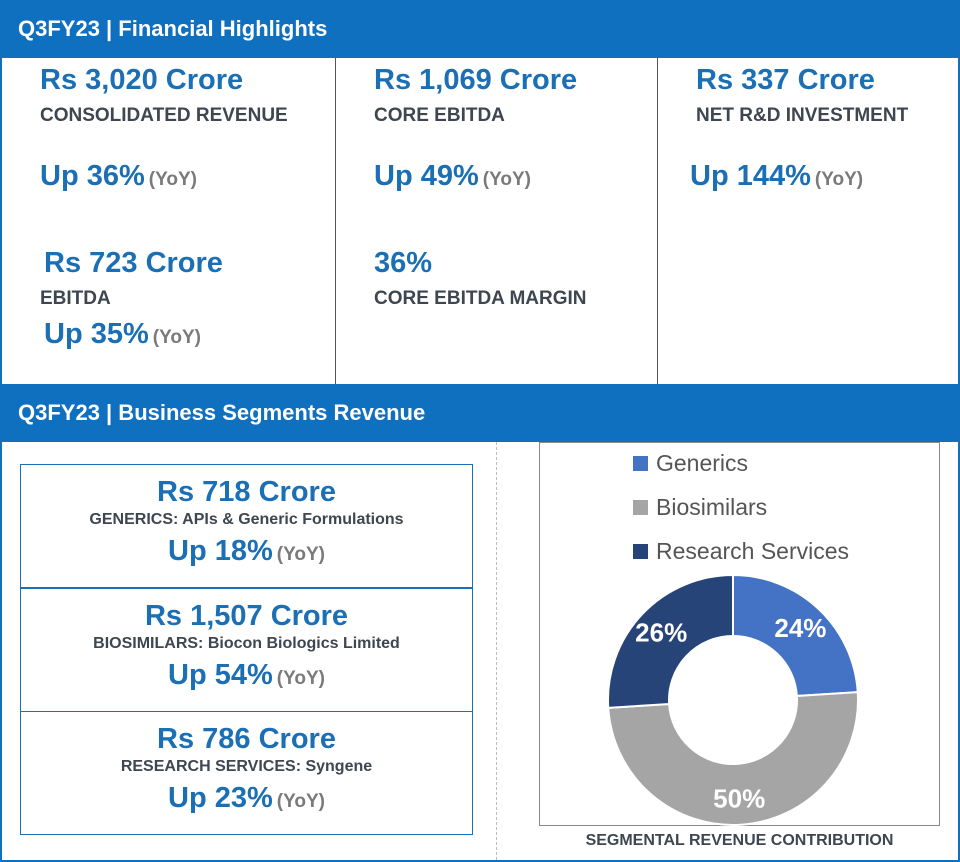  What do you see at coordinates (480, 413) in the screenshot?
I see `segments-header: Q3FY23 | Business Segments Revenue` at bounding box center [480, 413].